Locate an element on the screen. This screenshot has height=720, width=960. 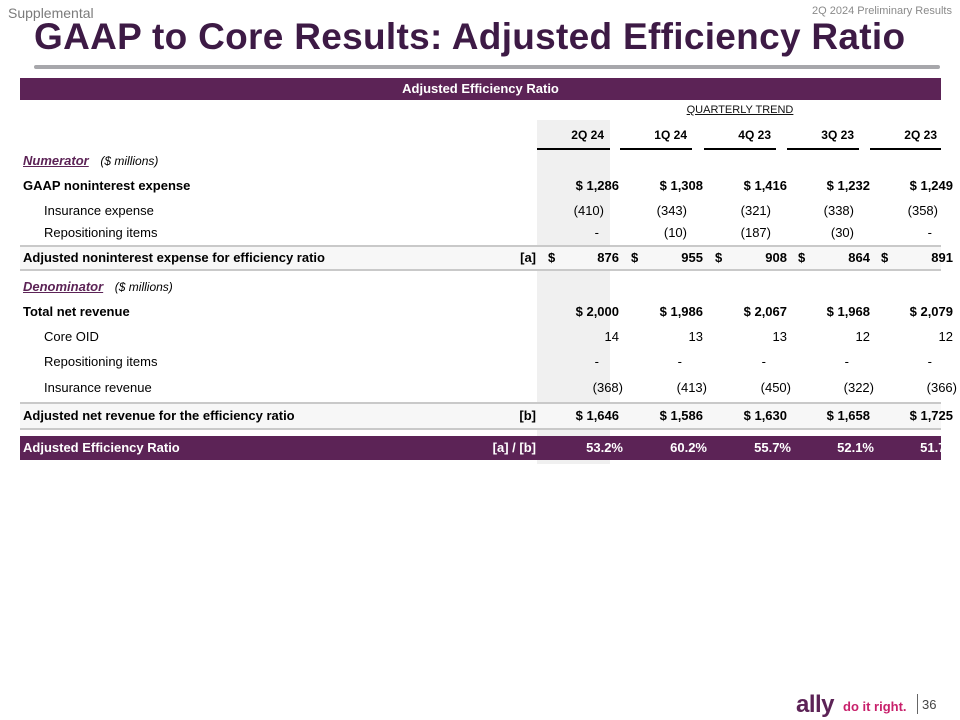
table-cell: 55.7% is located at coordinates (772, 447).